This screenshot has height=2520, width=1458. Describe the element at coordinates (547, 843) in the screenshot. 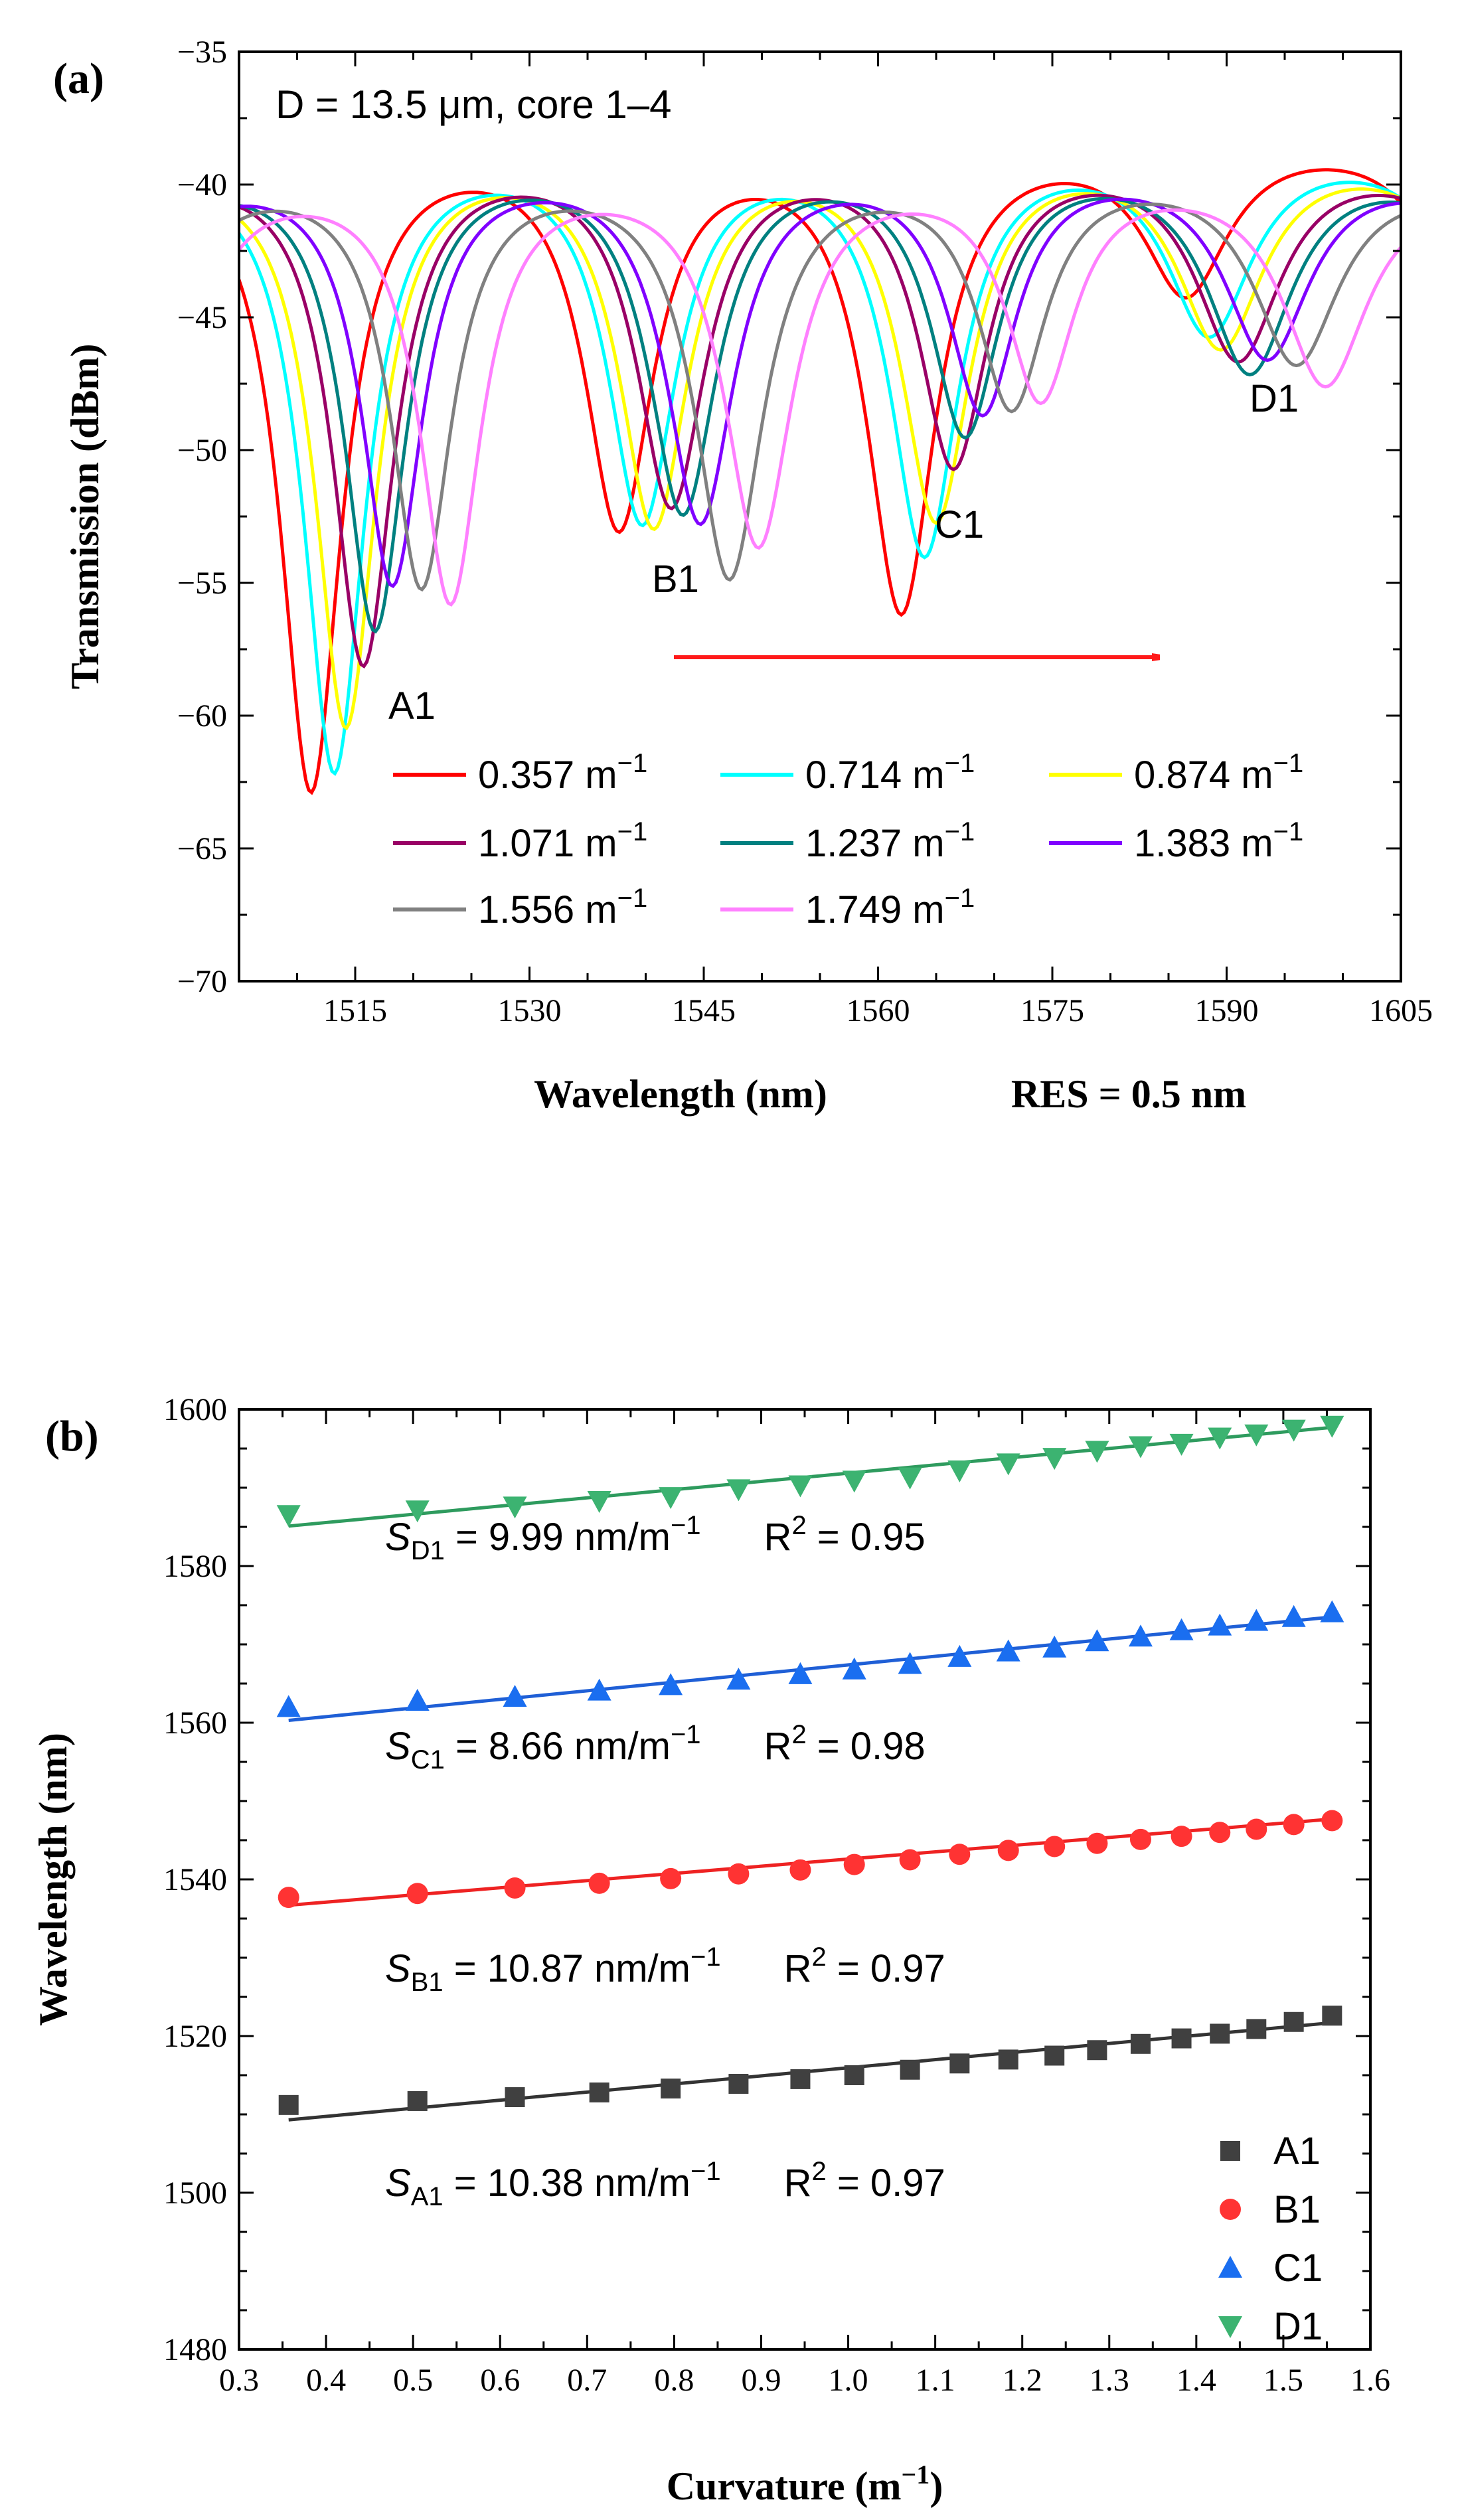

I see `legend-a-label: 1.071 m` at that location.